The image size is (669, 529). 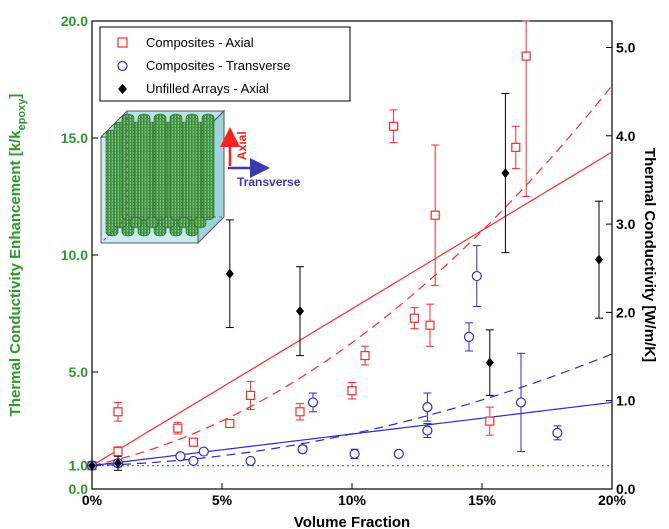 What do you see at coordinates (218, 65) in the screenshot?
I see `legend-label-composites-transverse: Composites - Transverse` at bounding box center [218, 65].